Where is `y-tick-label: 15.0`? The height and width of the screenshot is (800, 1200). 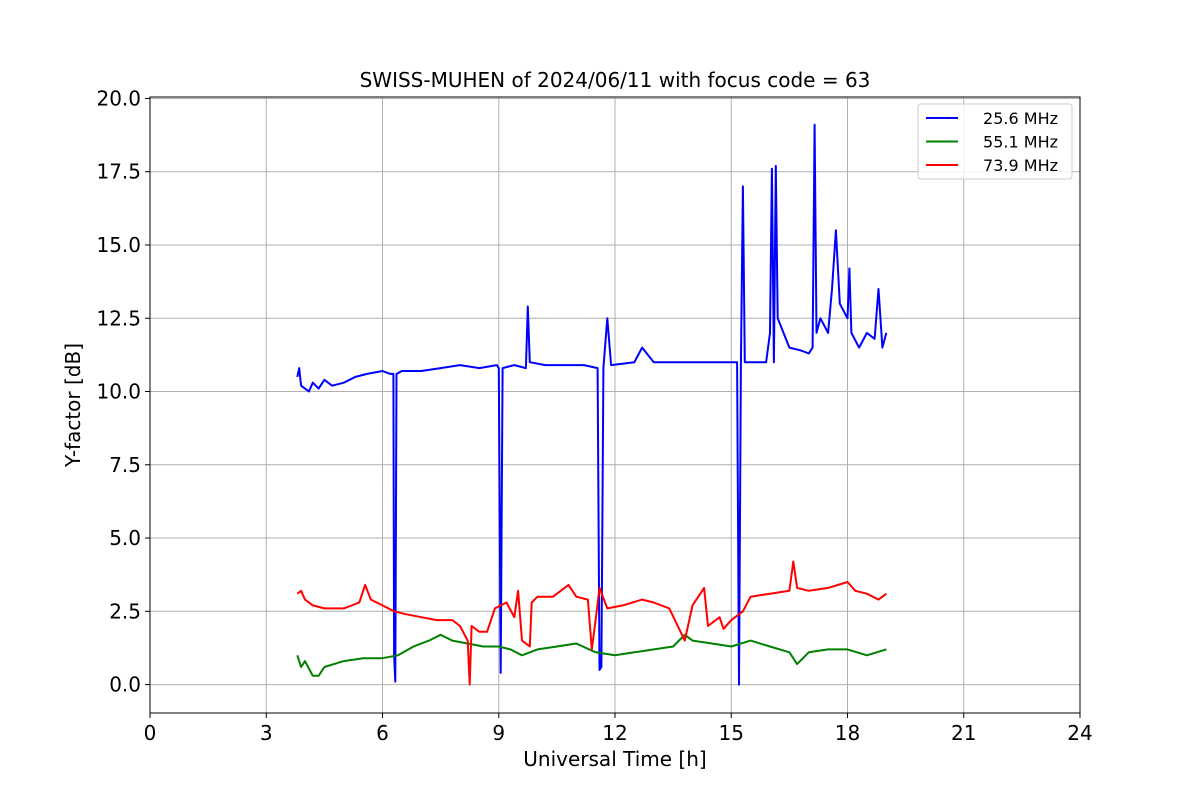
y-tick-label: 15.0 is located at coordinates (118, 245).